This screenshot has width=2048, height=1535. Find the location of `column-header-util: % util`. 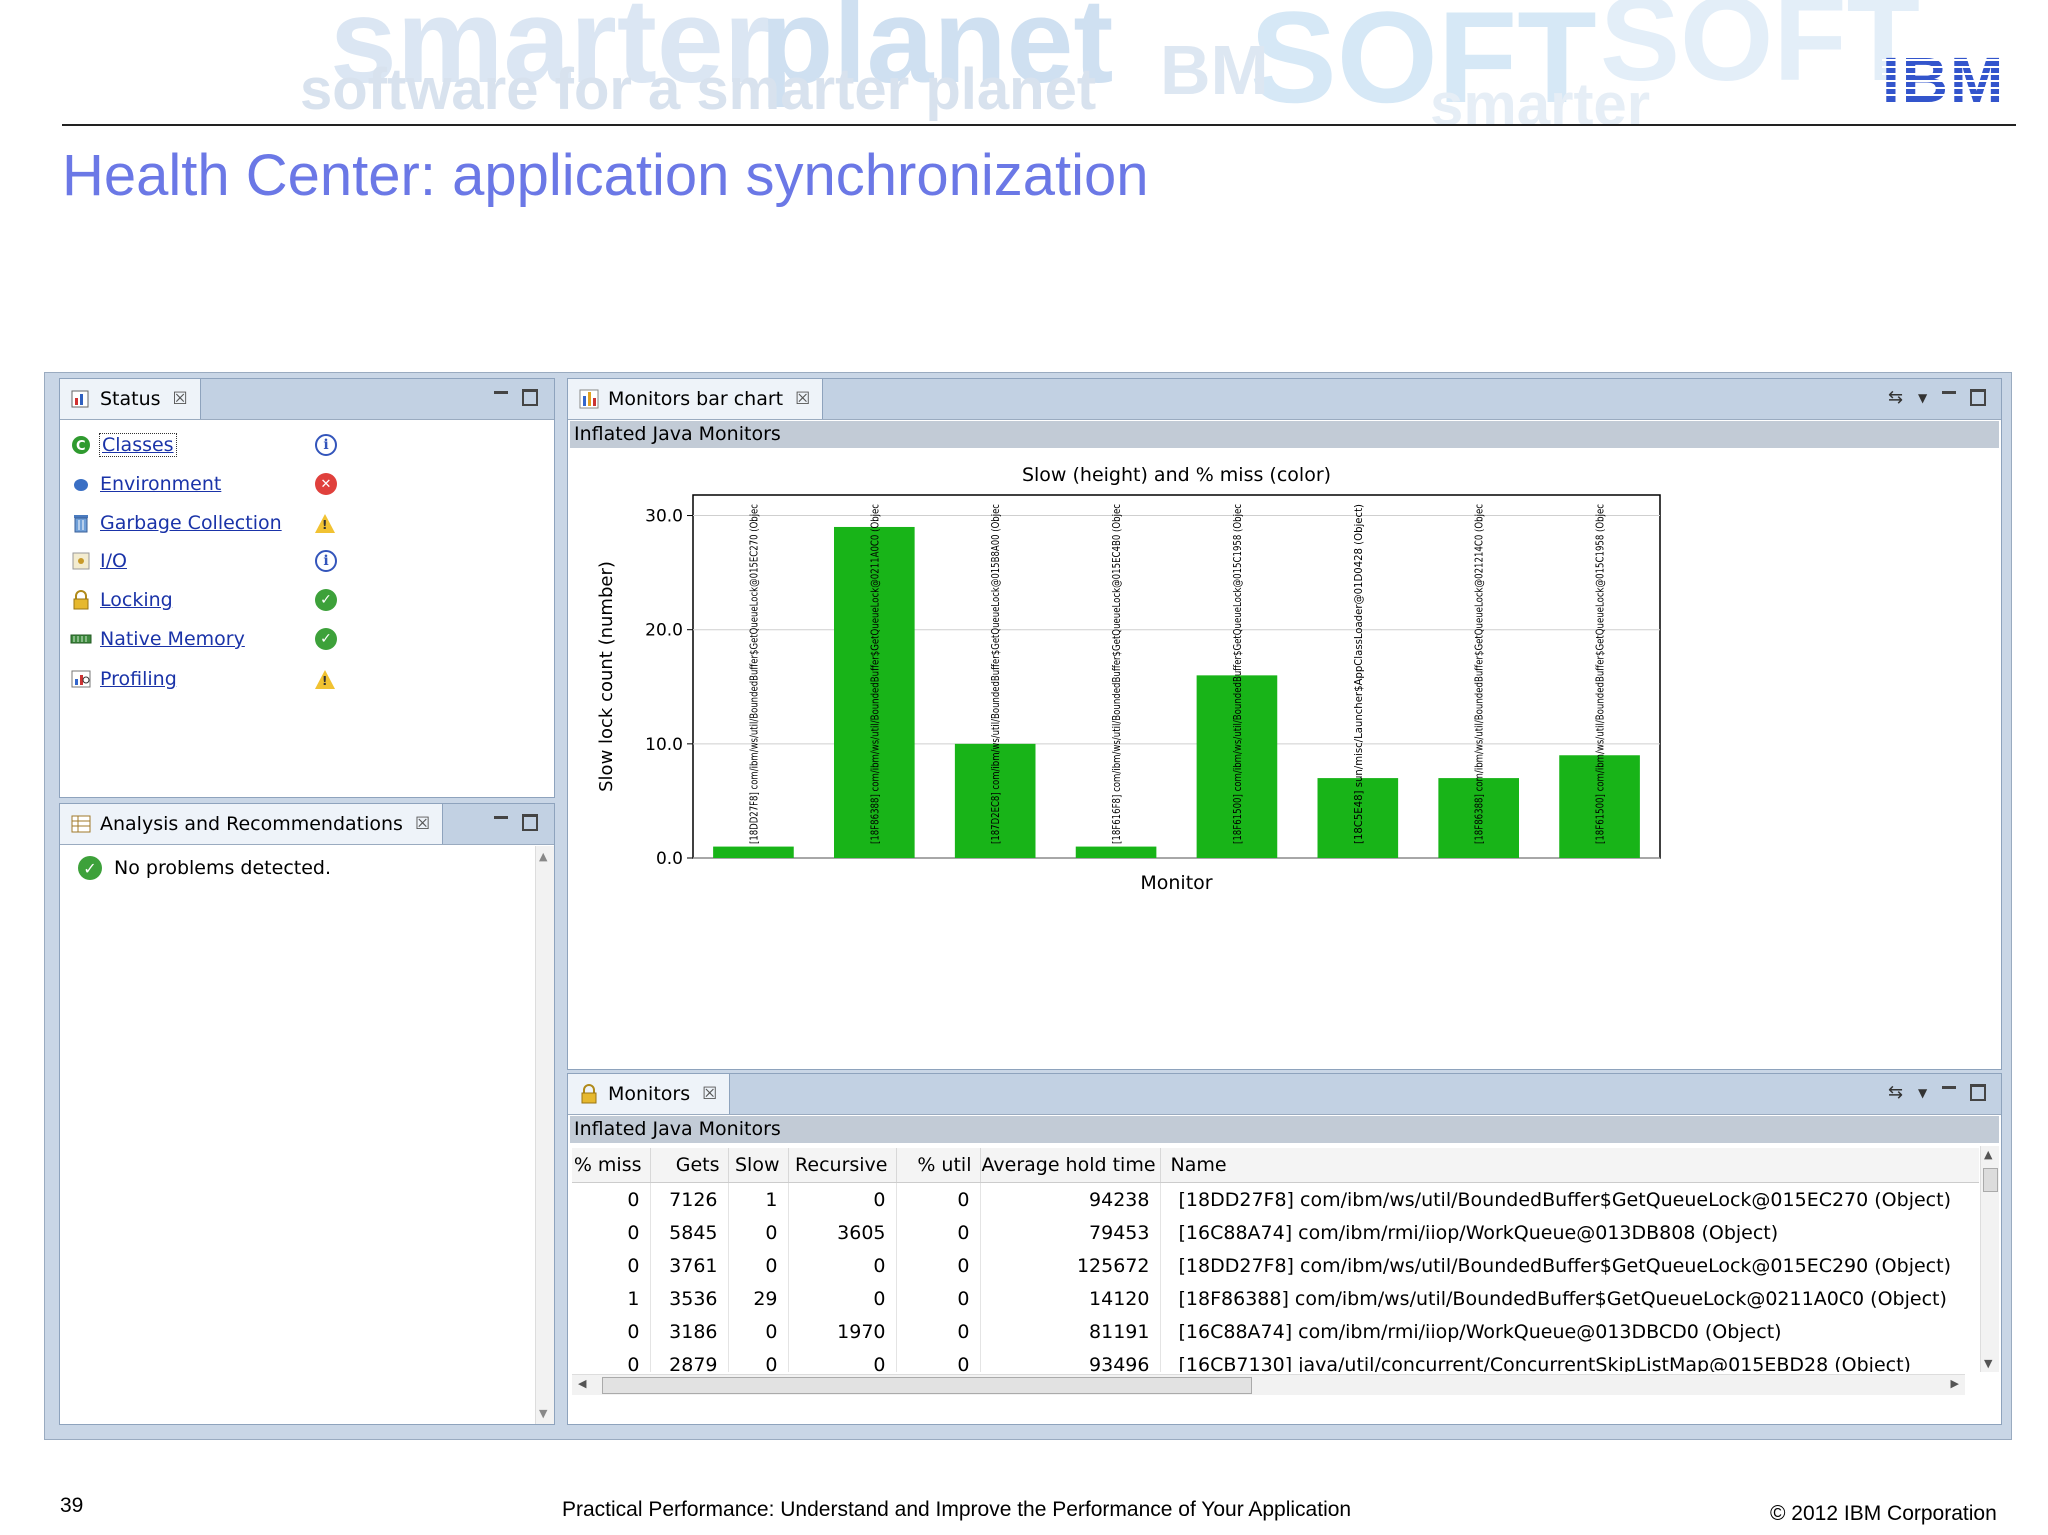

column-header-util: % util is located at coordinates (938, 1165).